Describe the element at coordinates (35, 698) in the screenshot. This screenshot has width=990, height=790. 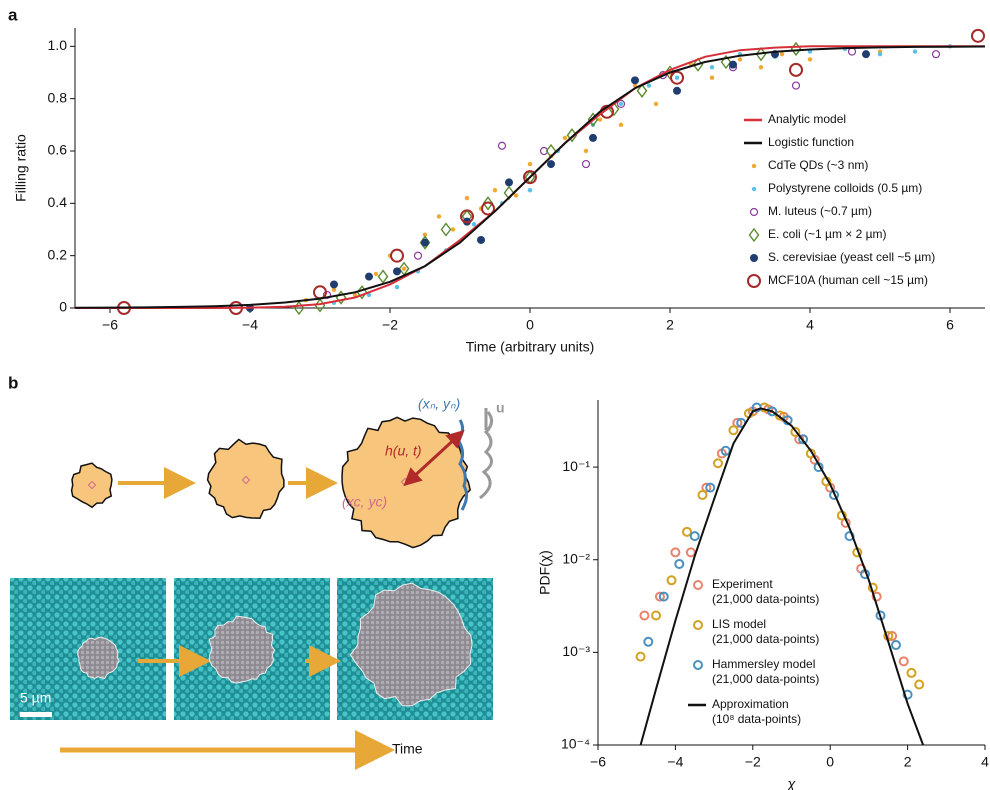
I see `scale-label: 5 µm` at that location.